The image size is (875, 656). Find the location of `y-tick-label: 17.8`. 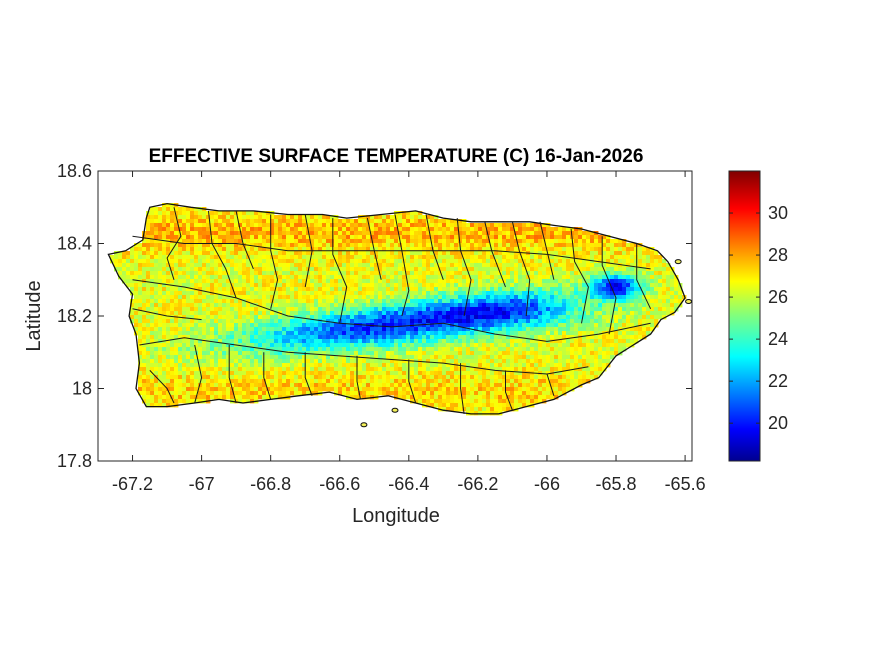

y-tick-label: 17.8 is located at coordinates (74, 461).